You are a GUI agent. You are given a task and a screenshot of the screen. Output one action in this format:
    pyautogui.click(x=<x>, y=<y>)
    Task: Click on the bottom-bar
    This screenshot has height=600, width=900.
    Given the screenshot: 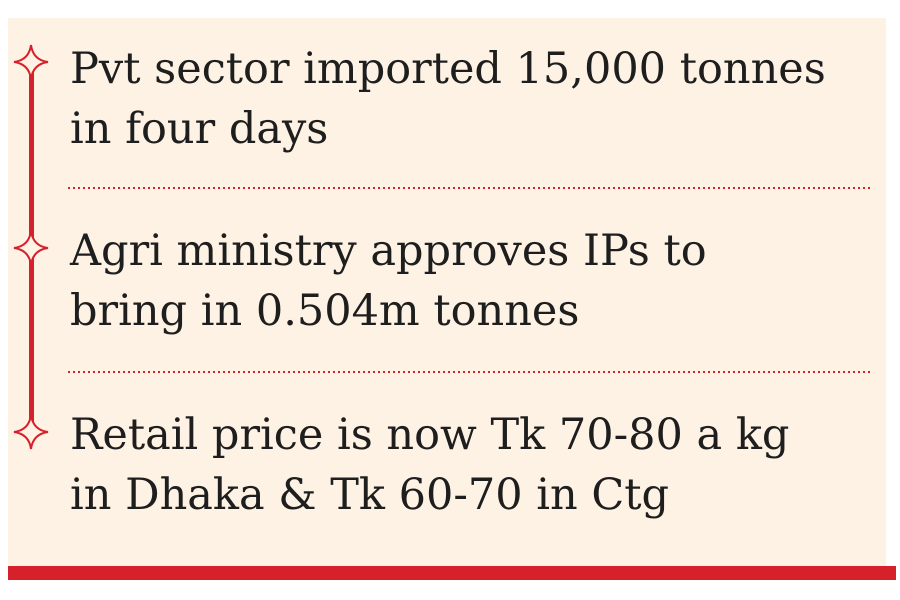 What is the action you would take?
    pyautogui.click(x=452, y=573)
    